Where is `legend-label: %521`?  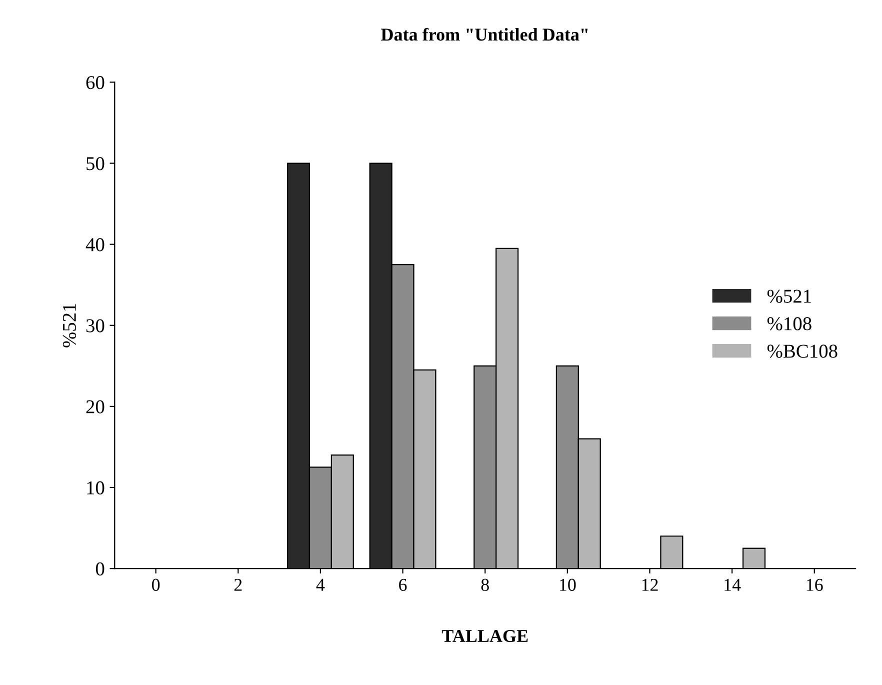 legend-label: %521 is located at coordinates (789, 296).